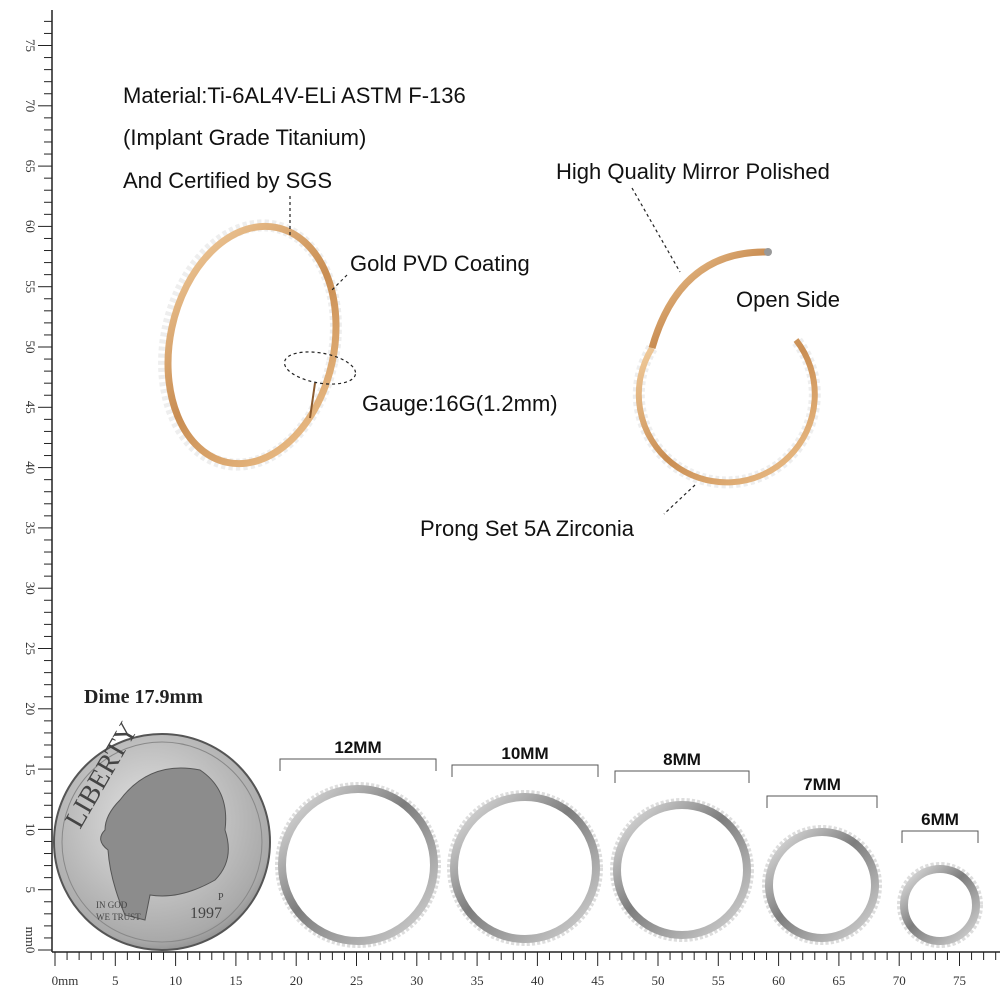 The image size is (1000, 1000). I want to click on gauge-text: Gauge:16G(1.2mm), so click(460, 403).